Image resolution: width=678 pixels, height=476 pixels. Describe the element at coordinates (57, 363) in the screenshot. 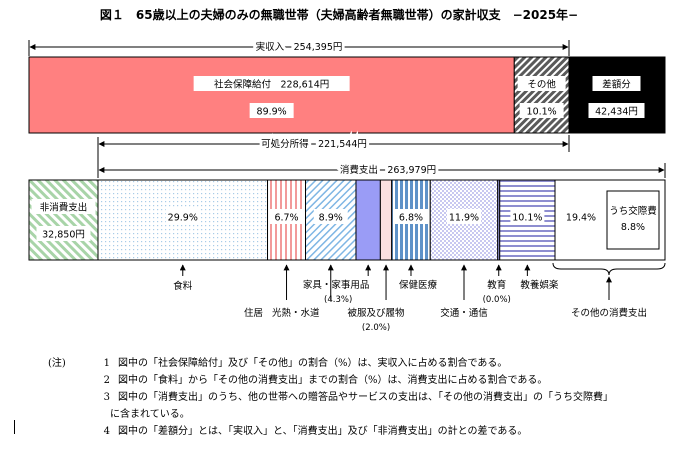

I see `notes-label: (注)` at that location.